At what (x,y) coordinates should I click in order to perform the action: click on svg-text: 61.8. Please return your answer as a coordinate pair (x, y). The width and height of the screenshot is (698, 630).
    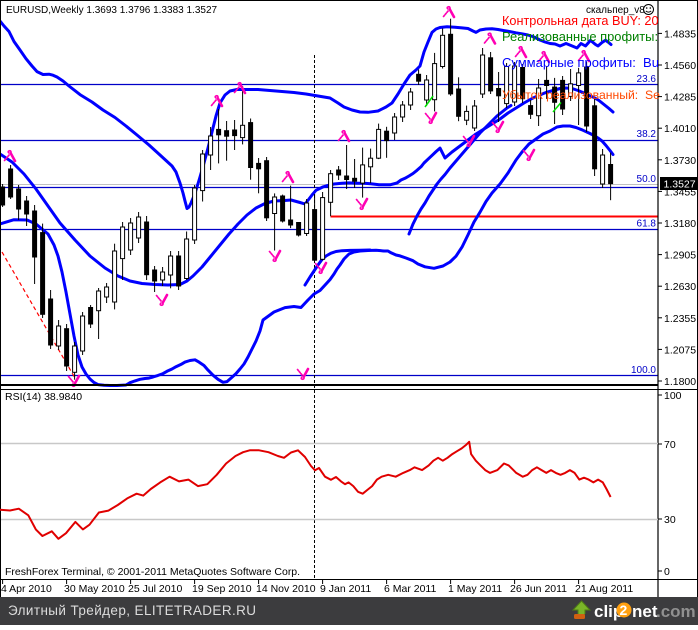
    Looking at the image, I should click on (647, 224).